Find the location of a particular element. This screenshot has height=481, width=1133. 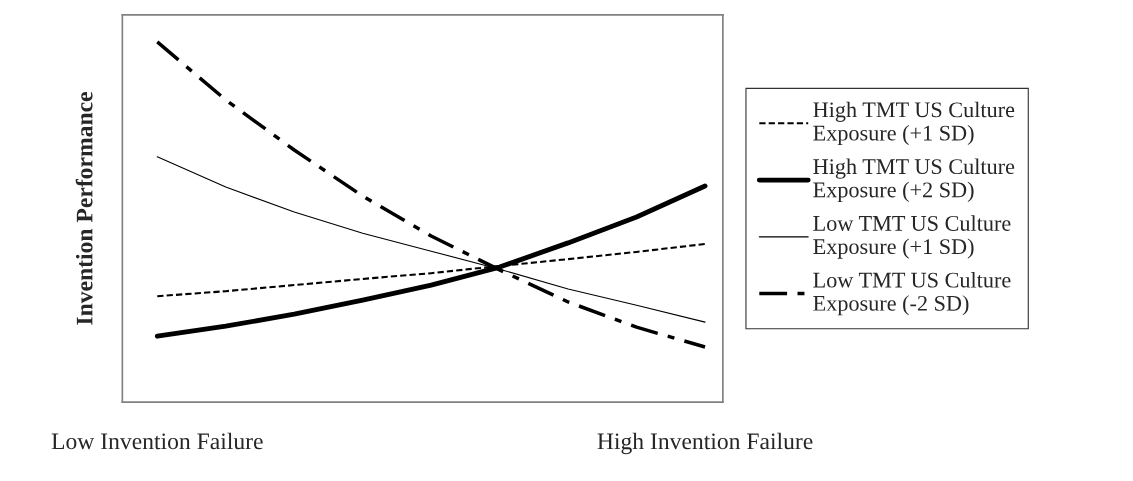

legend-label: High TMT US Culture Exposure (+2 SD) is located at coordinates (914, 180).